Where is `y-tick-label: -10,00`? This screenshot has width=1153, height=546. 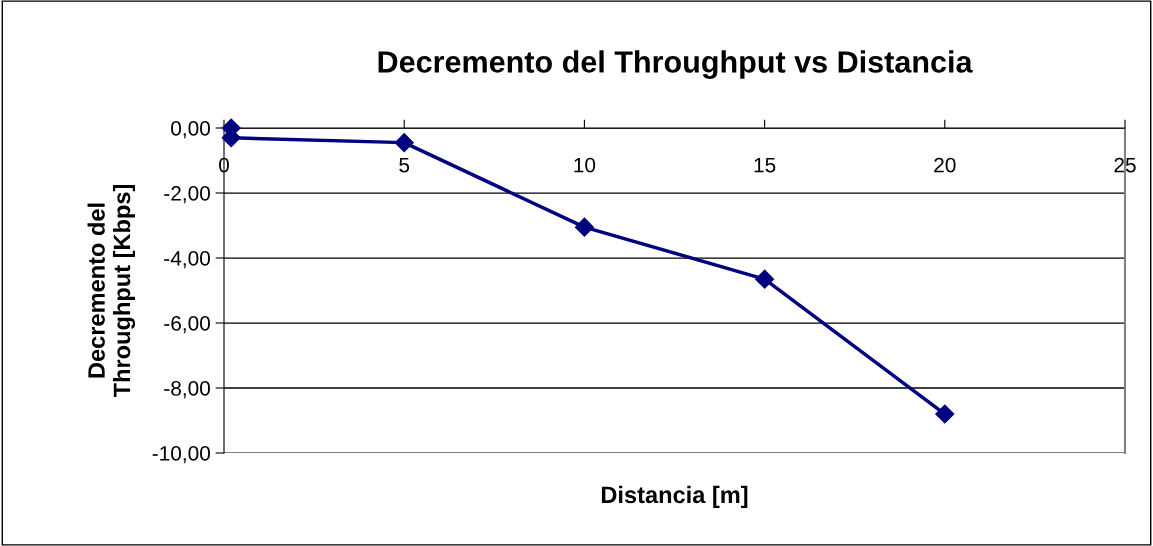 y-tick-label: -10,00 is located at coordinates (181, 455).